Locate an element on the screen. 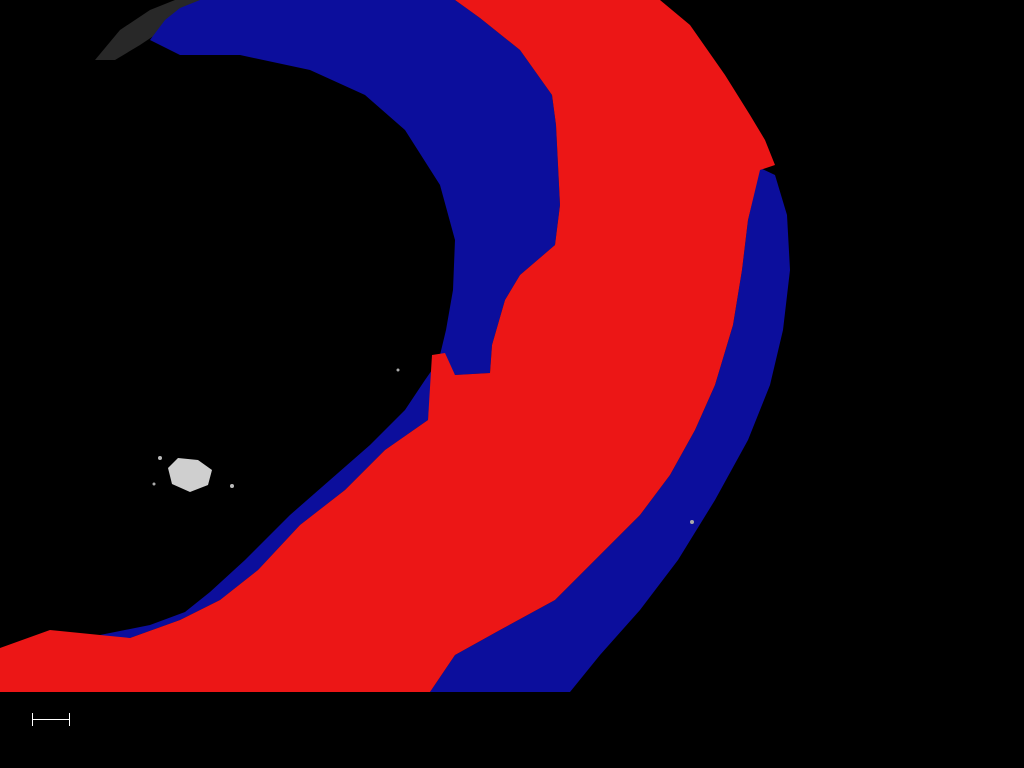  file-name-readout: File Name = bone312_bse_image4.tif is located at coordinates (817, 726).